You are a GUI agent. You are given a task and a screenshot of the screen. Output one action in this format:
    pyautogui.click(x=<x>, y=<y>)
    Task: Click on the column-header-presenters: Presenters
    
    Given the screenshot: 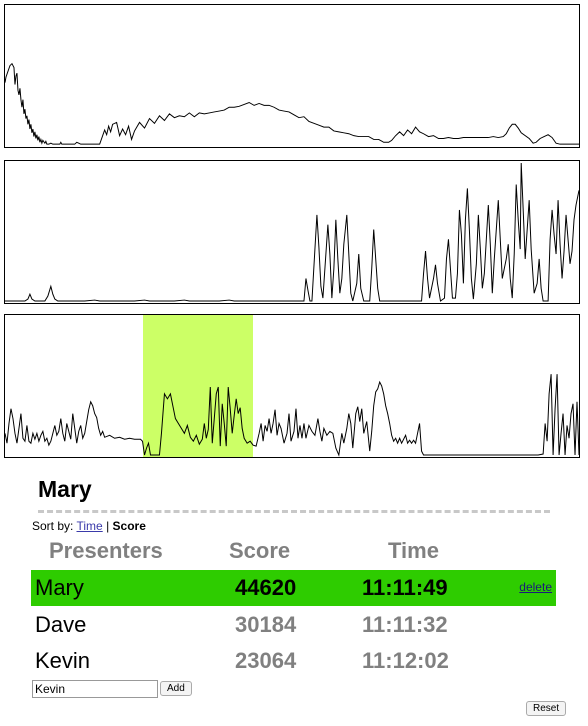 What is the action you would take?
    pyautogui.click(x=106, y=550)
    